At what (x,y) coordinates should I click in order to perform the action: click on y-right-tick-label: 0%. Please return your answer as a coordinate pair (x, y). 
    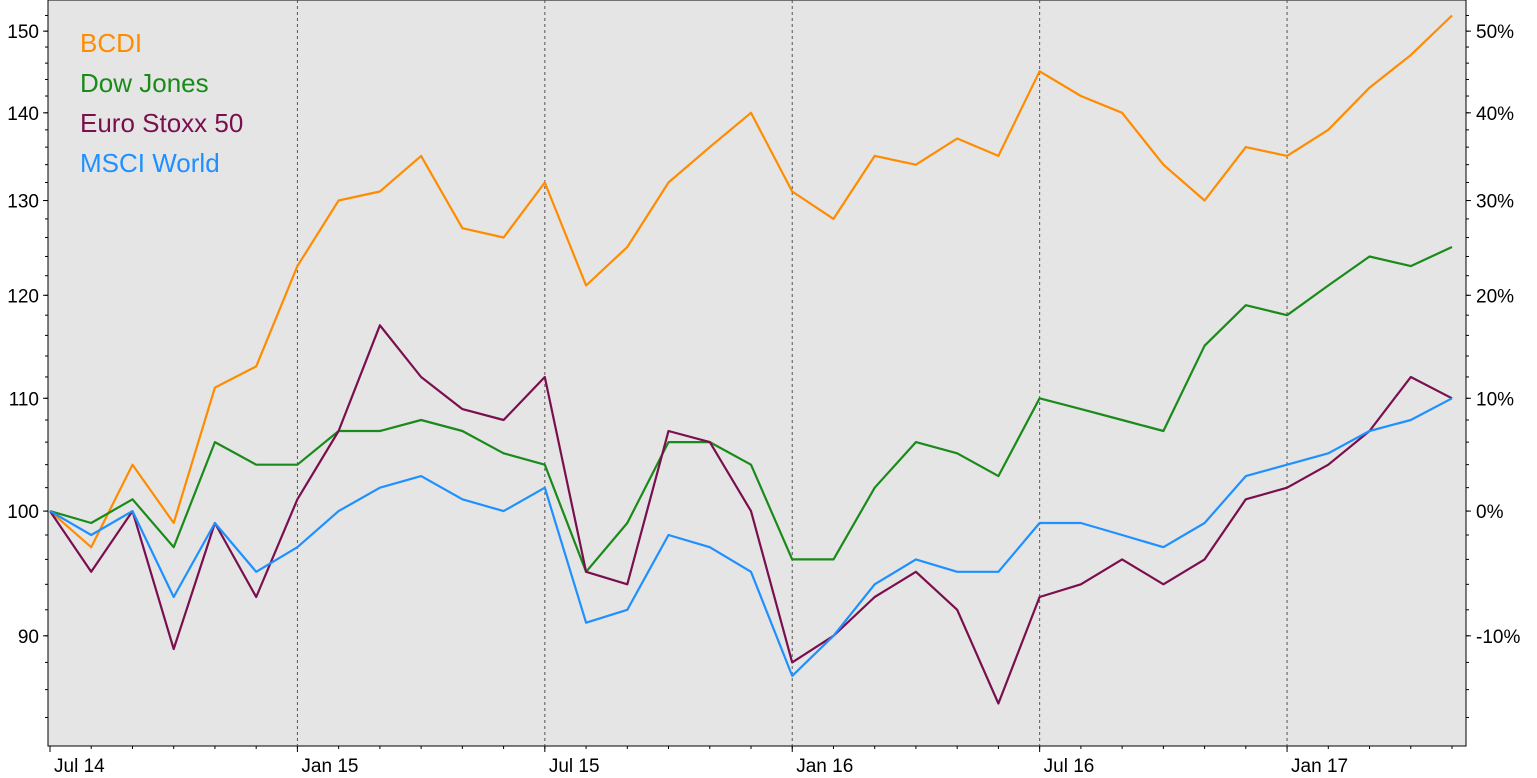
    Looking at the image, I should click on (1490, 512).